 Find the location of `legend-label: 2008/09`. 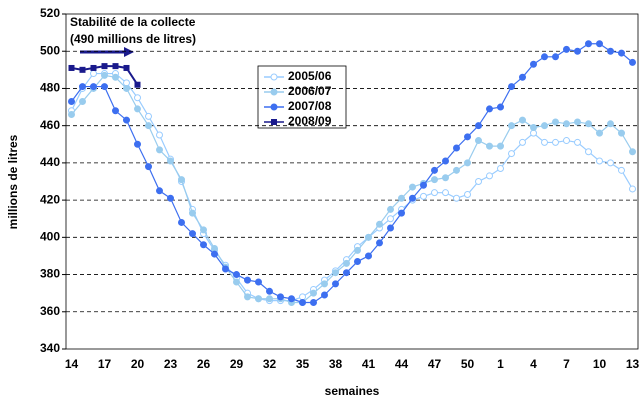

legend-label: 2008/09 is located at coordinates (310, 121).